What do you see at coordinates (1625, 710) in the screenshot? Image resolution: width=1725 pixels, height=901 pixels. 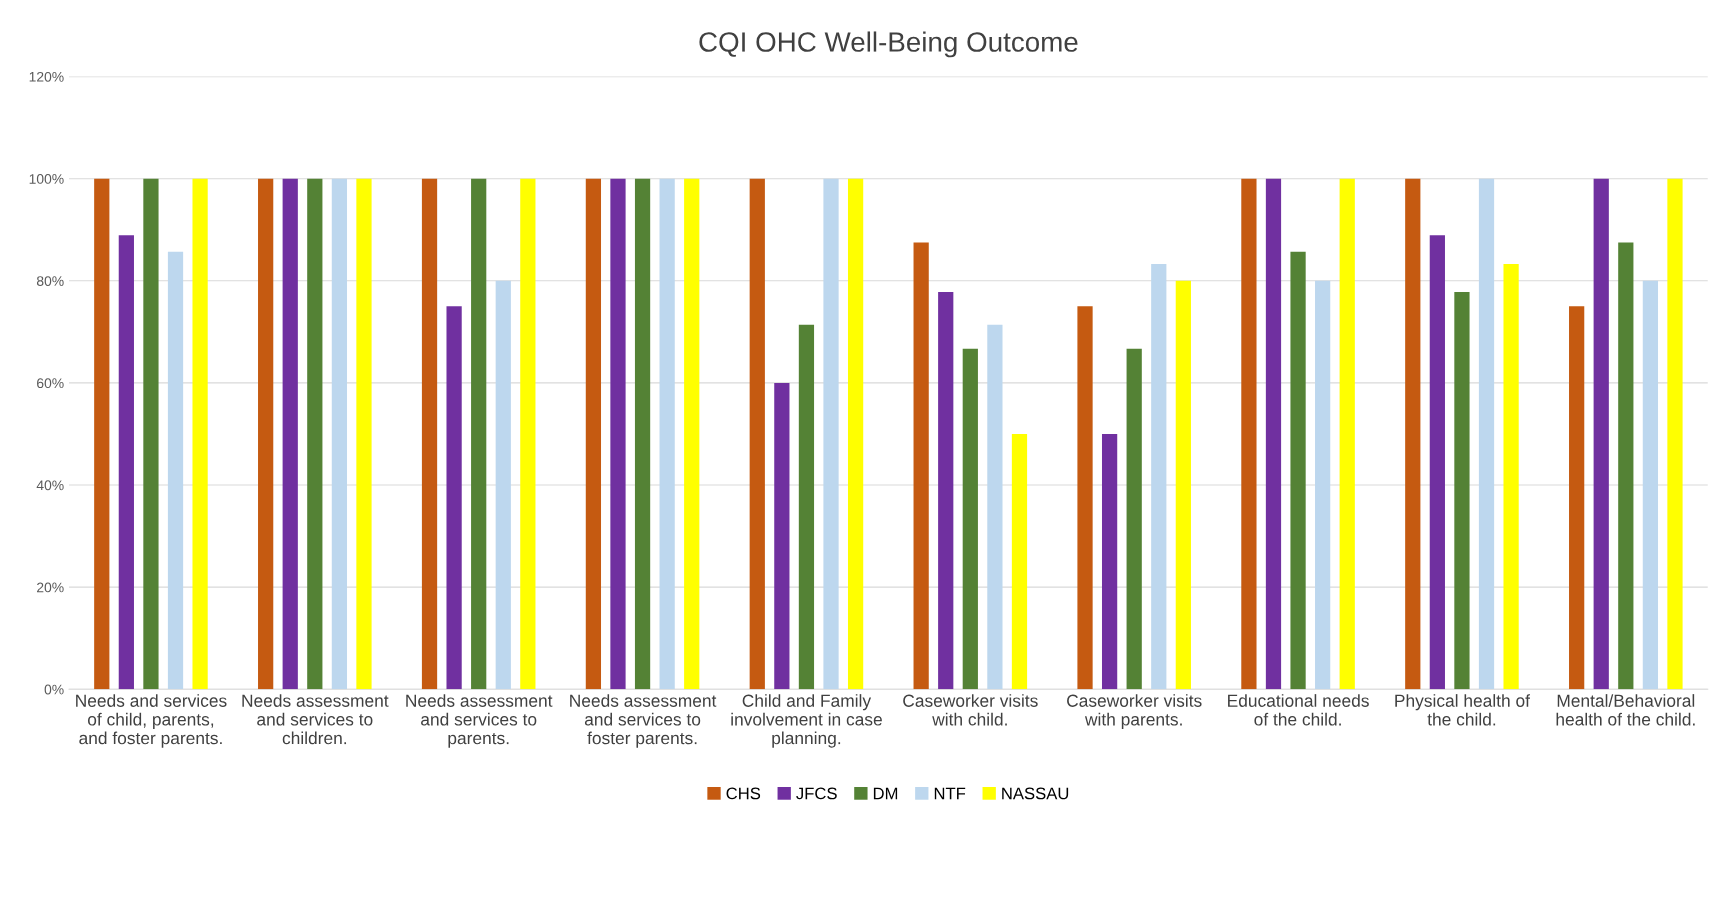 I see `x-tick-label: Mental/Behavioral health of the child.` at bounding box center [1625, 710].